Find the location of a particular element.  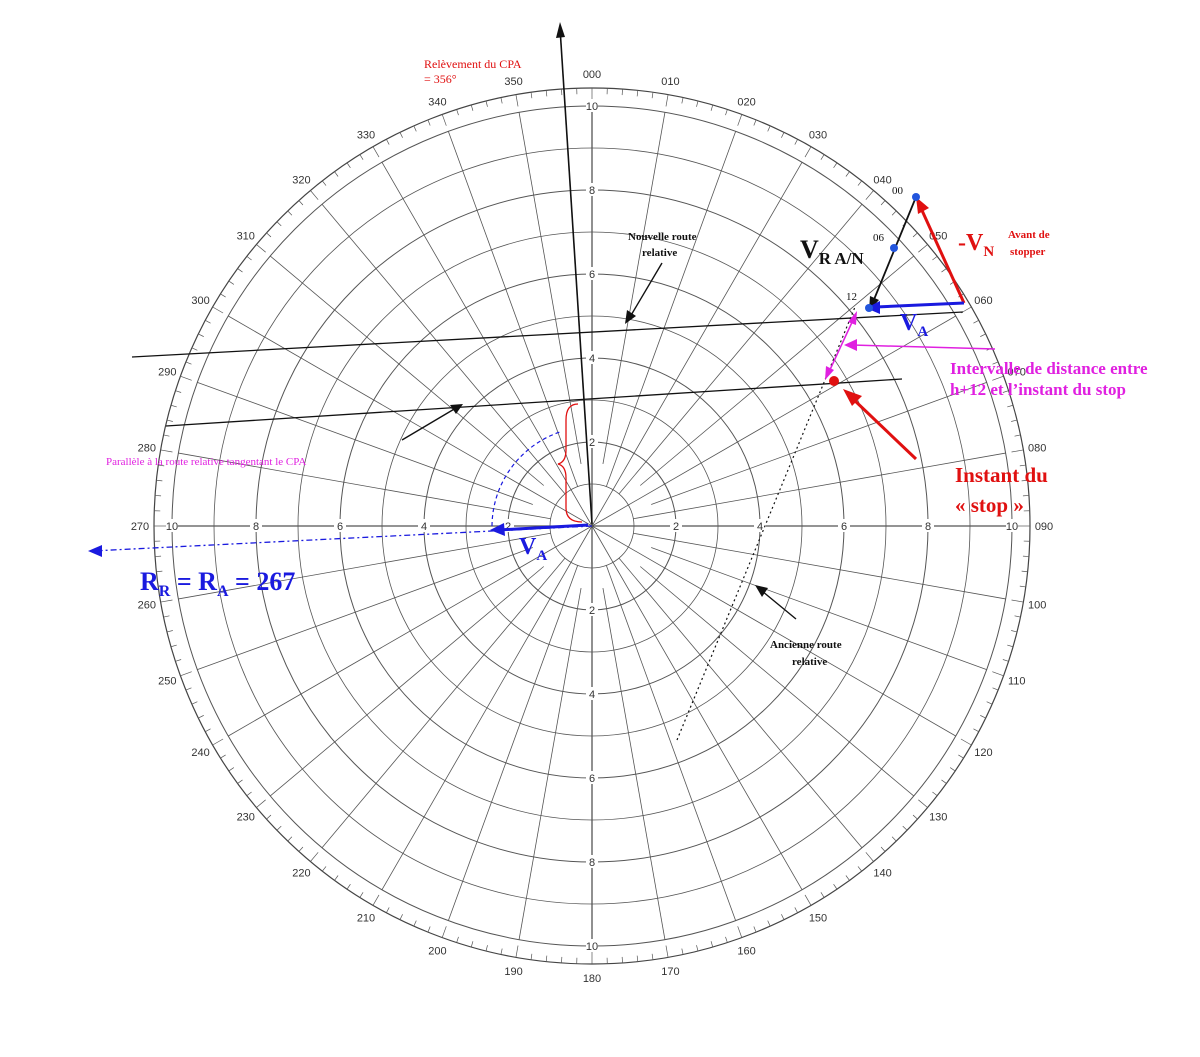

before-stop-label-2: stopper is located at coordinates (1028, 252).